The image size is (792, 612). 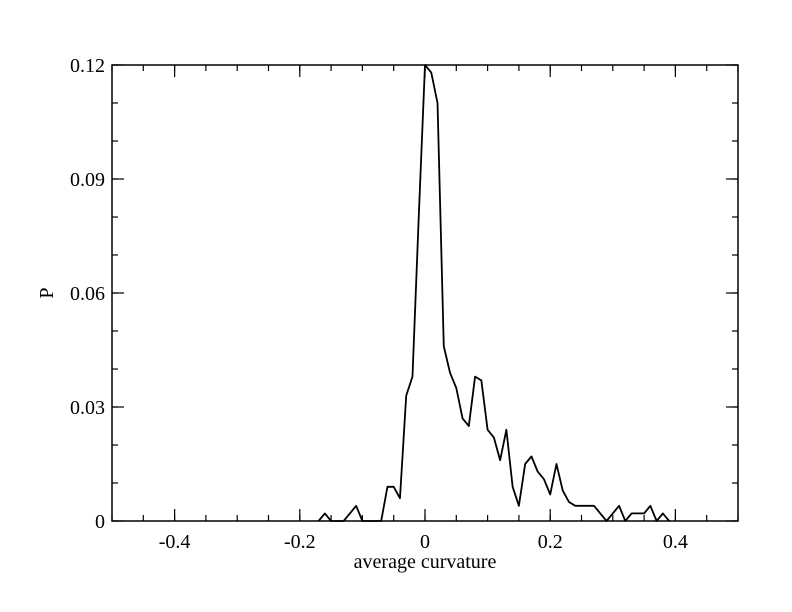 I want to click on x-tick-label: 0.2, so click(x=550, y=542).